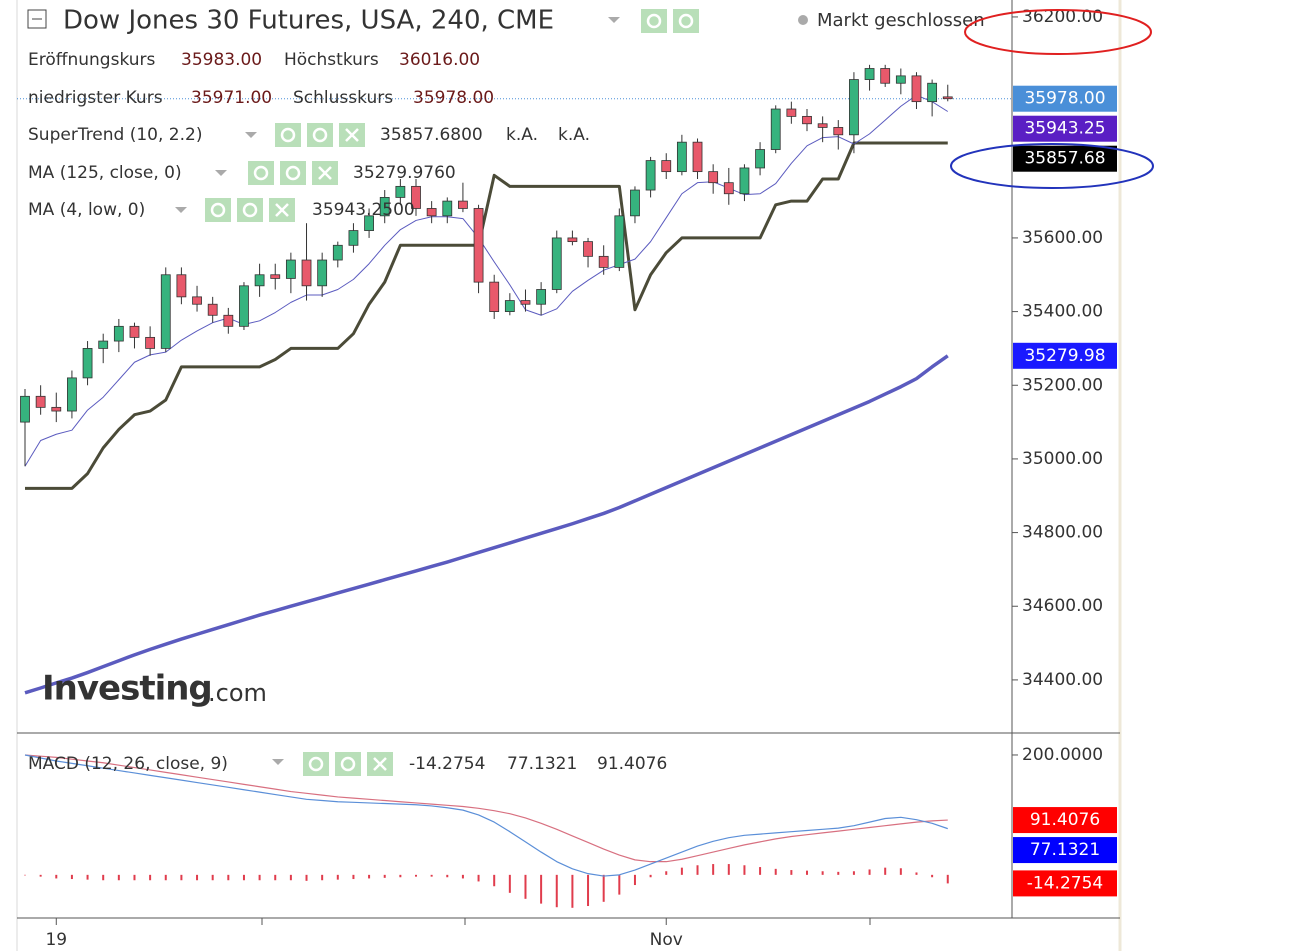  What do you see at coordinates (431, 135) in the screenshot?
I see `indicator-value: 35857.6800` at bounding box center [431, 135].